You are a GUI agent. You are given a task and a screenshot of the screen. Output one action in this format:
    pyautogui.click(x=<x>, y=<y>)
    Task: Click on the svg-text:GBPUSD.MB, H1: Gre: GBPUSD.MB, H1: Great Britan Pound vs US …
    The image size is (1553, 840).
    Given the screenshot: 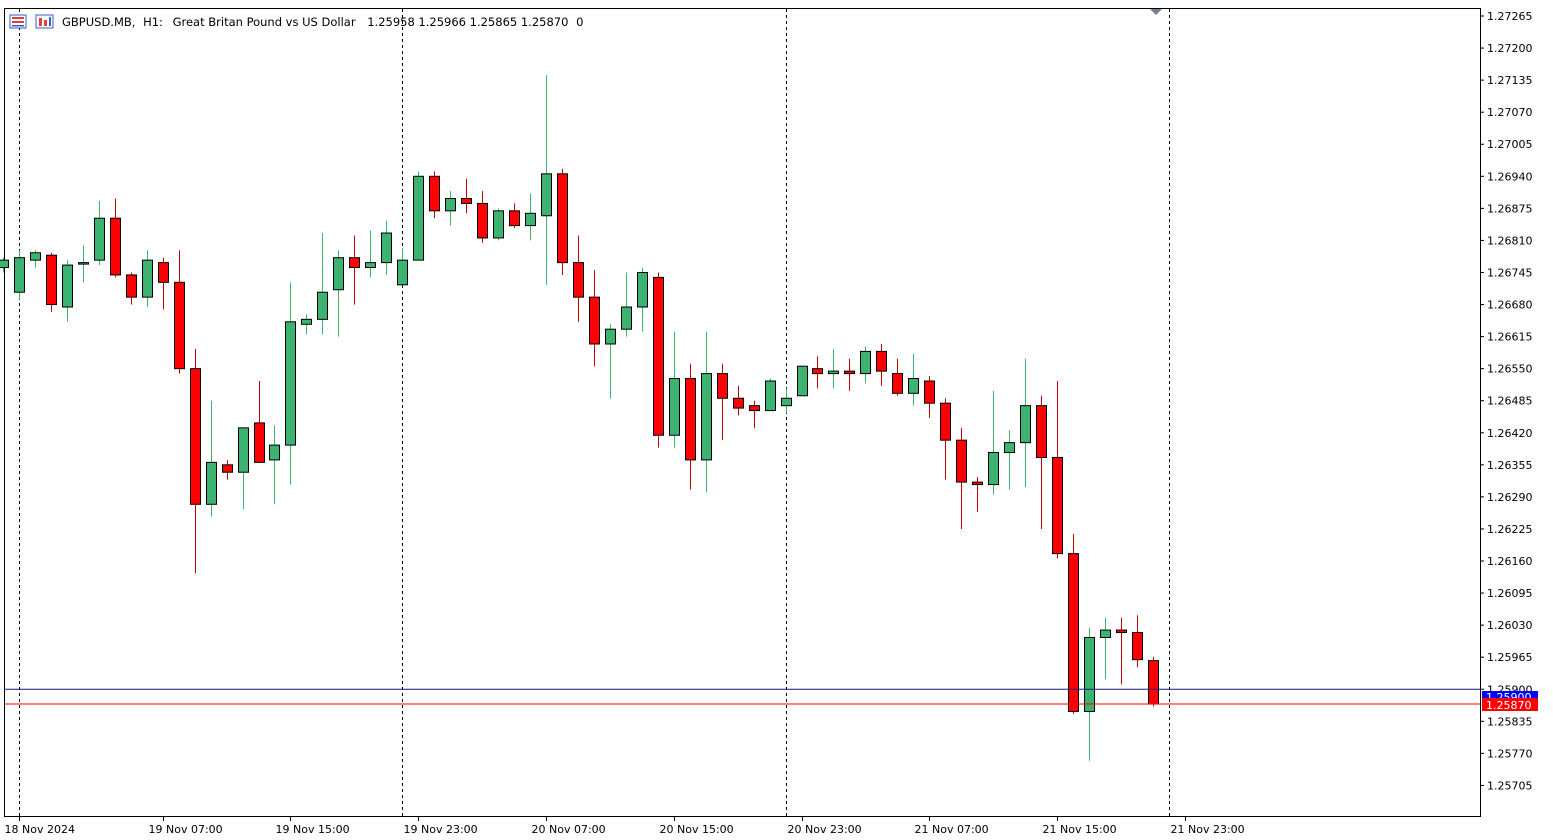 What is the action you would take?
    pyautogui.click(x=322, y=22)
    